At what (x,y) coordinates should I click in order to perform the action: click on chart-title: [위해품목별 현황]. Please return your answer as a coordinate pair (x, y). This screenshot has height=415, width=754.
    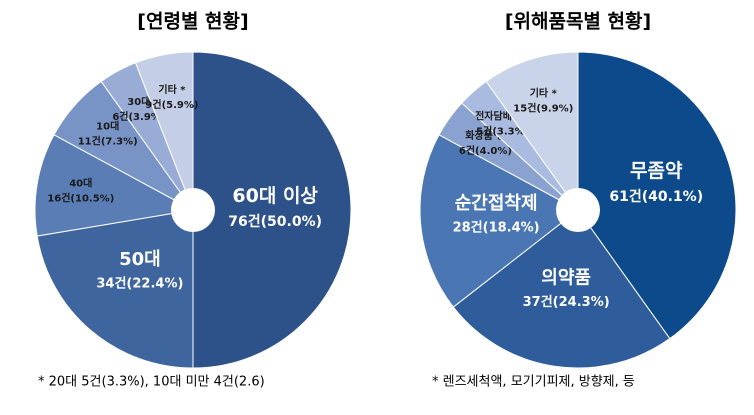
    Looking at the image, I should click on (578, 21).